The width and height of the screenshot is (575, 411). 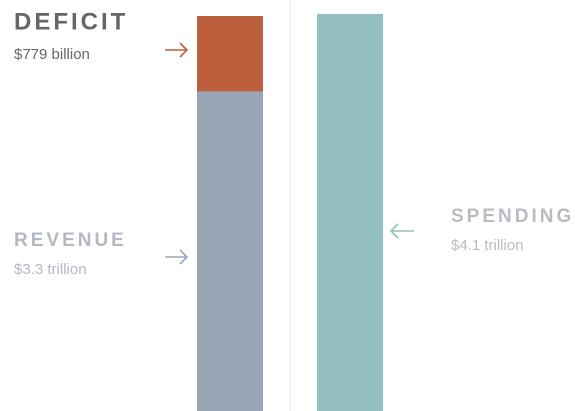 I want to click on series-name: REVENUE, so click(x=70, y=240).